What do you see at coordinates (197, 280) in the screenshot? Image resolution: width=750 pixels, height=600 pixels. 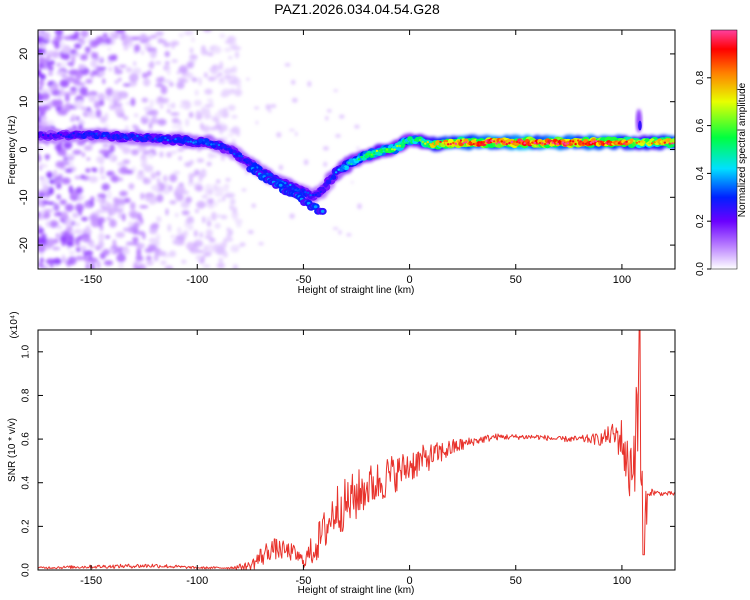 I see `x-tick-label: -100` at bounding box center [197, 280].